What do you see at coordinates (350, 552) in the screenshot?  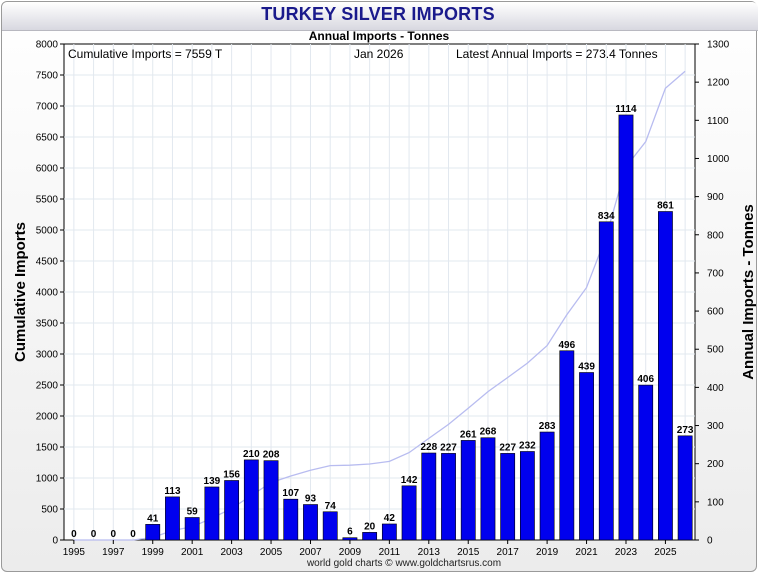 I see `x-tick-label: 2009` at bounding box center [350, 552].